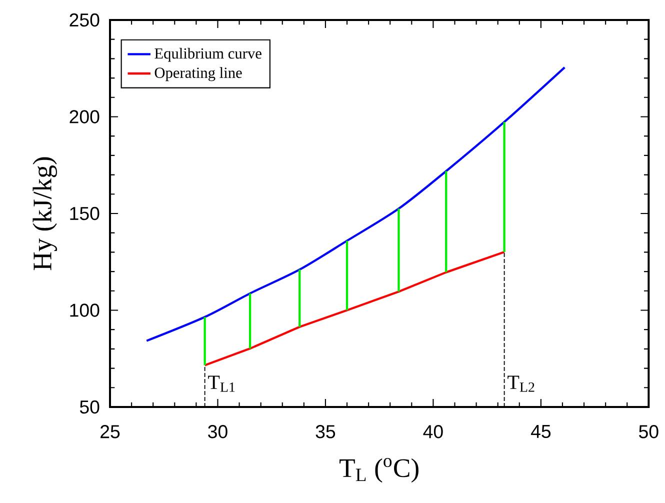 This screenshot has width=665, height=503. I want to click on x-tick-label: 40, so click(433, 431).